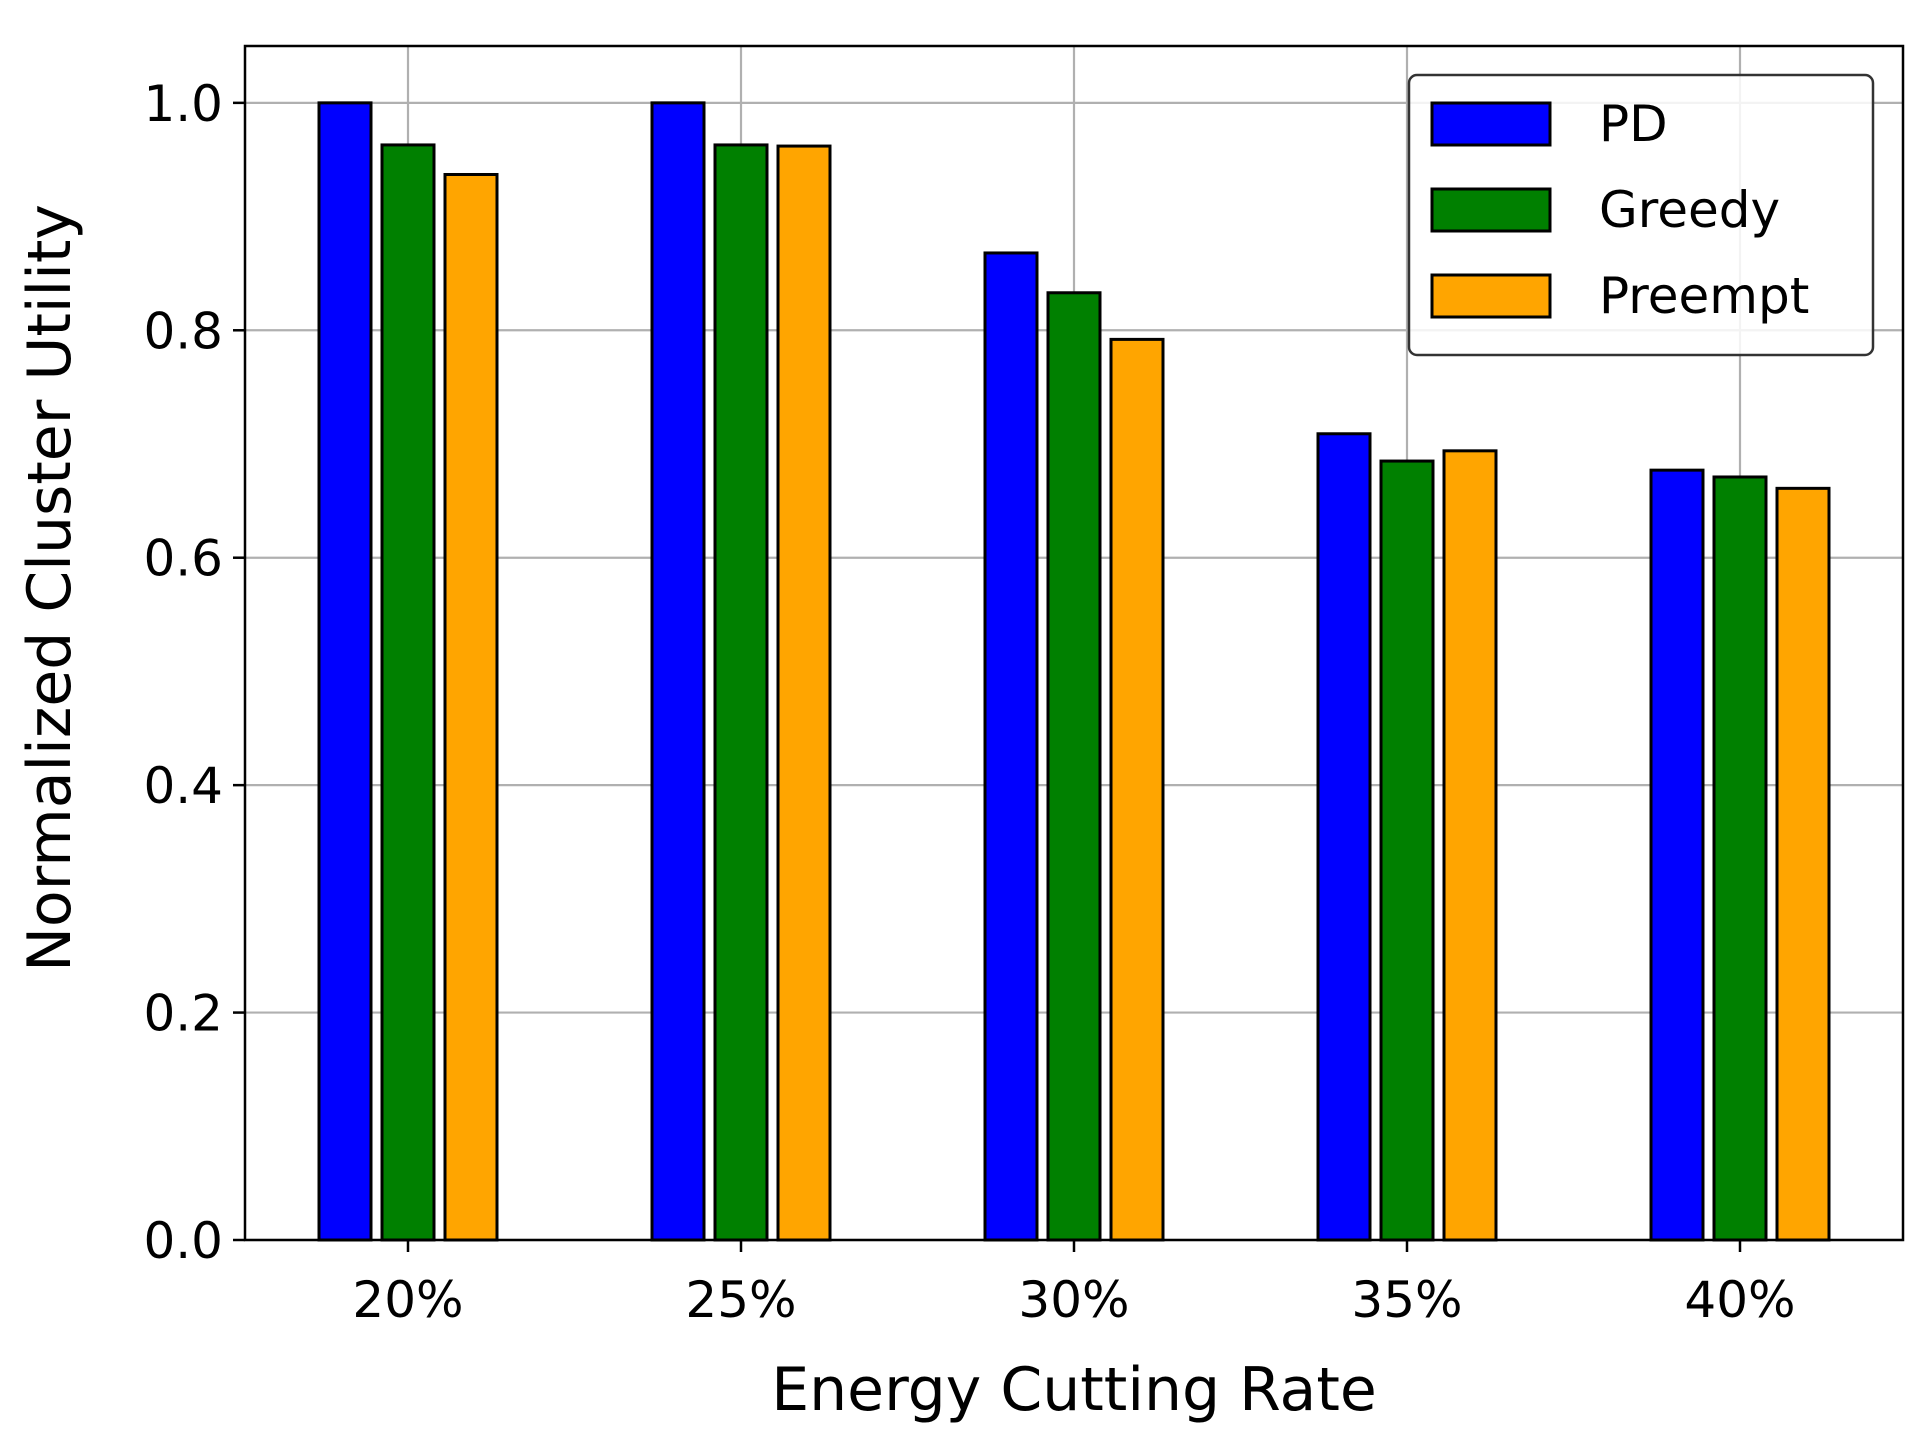 The image size is (1920, 1440). What do you see at coordinates (50, 588) in the screenshot?
I see `y-axis-label: Normalized Cluster Utility` at bounding box center [50, 588].